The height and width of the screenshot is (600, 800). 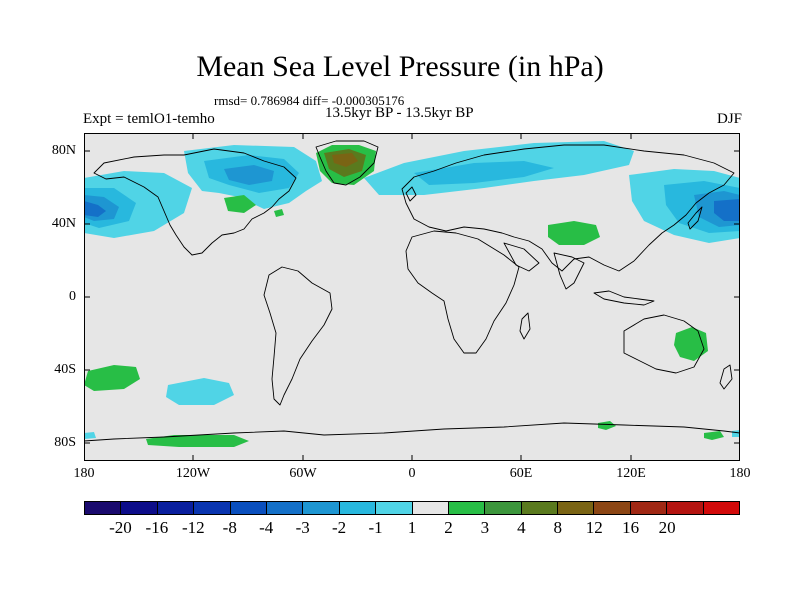 I want to click on colorbar-label: 8, so click(x=558, y=527).